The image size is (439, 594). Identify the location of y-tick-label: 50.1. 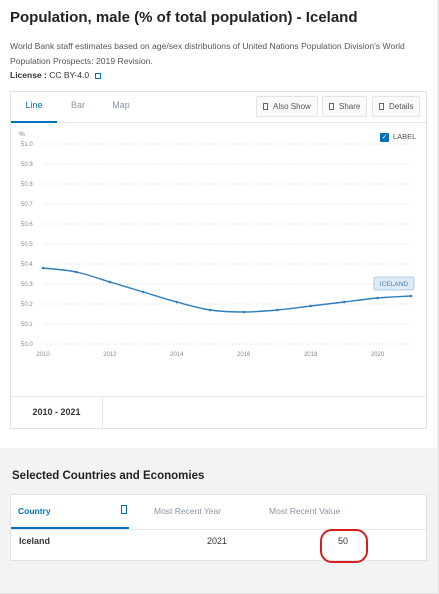
(27, 325).